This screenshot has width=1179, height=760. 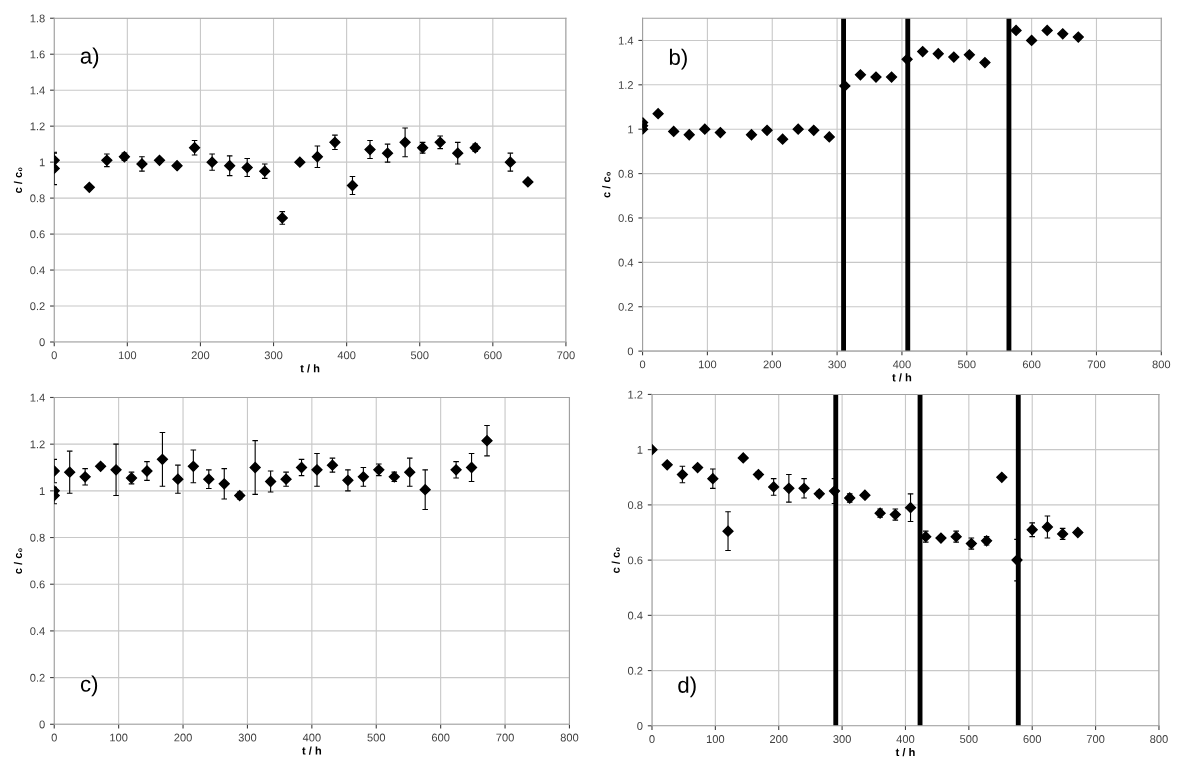 What do you see at coordinates (687, 687) in the screenshot?
I see `annotation: d)` at bounding box center [687, 687].